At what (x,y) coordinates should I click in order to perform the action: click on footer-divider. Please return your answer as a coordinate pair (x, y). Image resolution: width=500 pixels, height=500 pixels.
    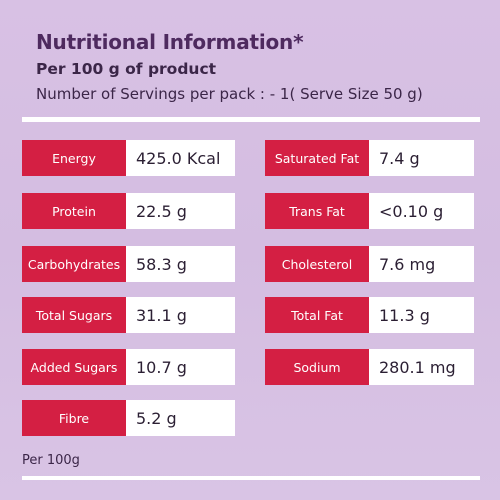
    Looking at the image, I should click on (251, 478).